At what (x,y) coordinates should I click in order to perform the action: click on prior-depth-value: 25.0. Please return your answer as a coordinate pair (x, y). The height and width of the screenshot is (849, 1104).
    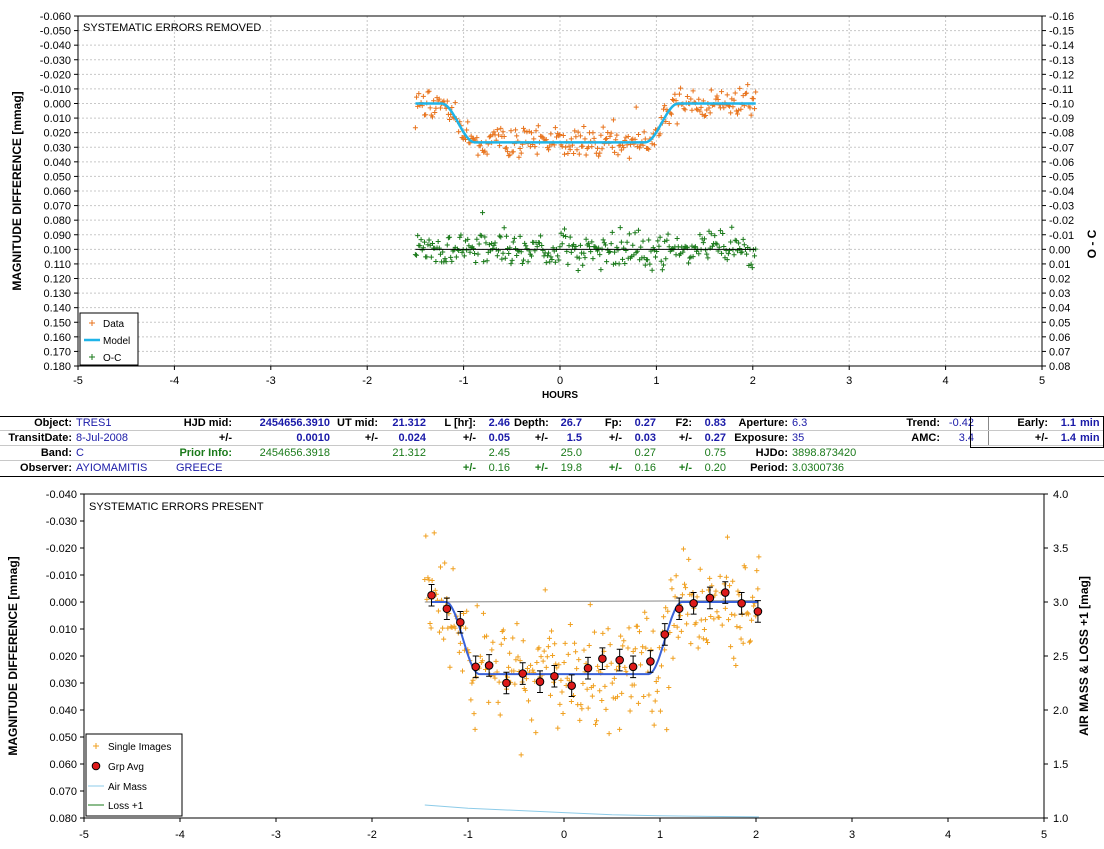
    Looking at the image, I should click on (567, 453).